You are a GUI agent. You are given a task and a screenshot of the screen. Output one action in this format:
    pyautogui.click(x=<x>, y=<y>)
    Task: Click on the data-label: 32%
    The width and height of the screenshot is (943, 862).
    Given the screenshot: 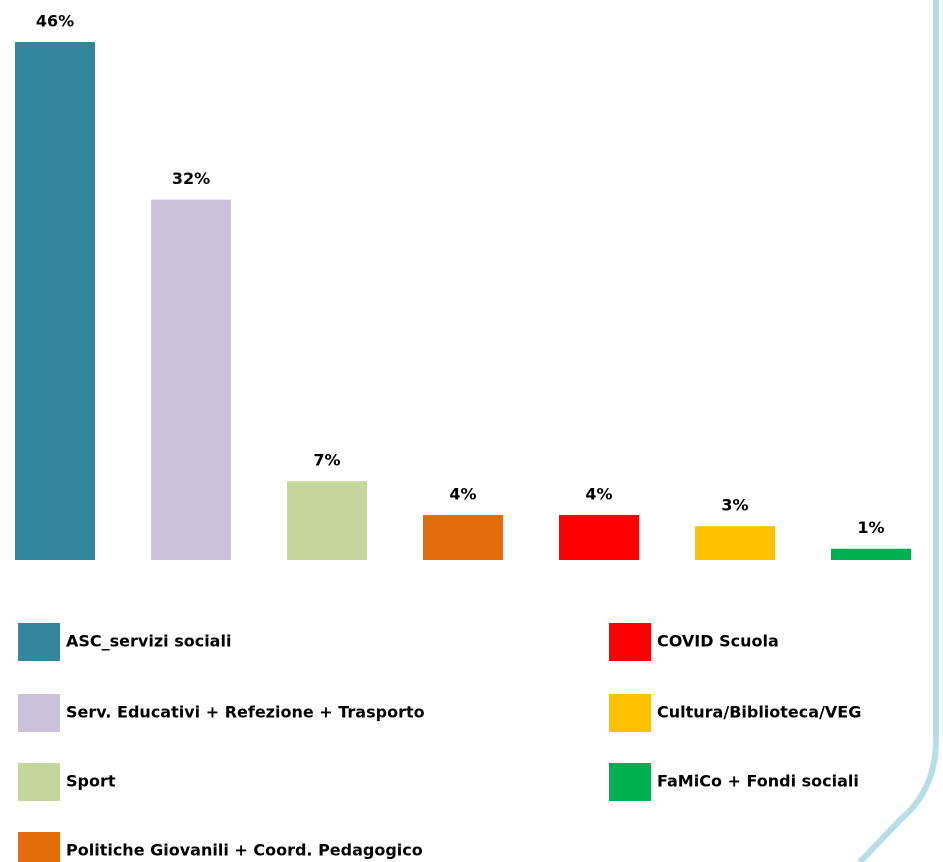 What is the action you would take?
    pyautogui.click(x=191, y=178)
    